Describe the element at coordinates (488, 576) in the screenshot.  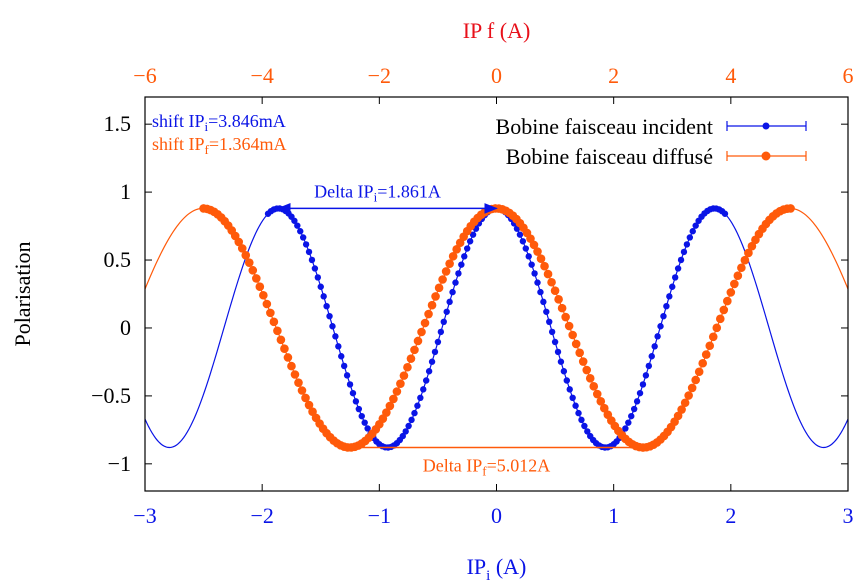
I see `x-axis-label-sub: i` at that location.